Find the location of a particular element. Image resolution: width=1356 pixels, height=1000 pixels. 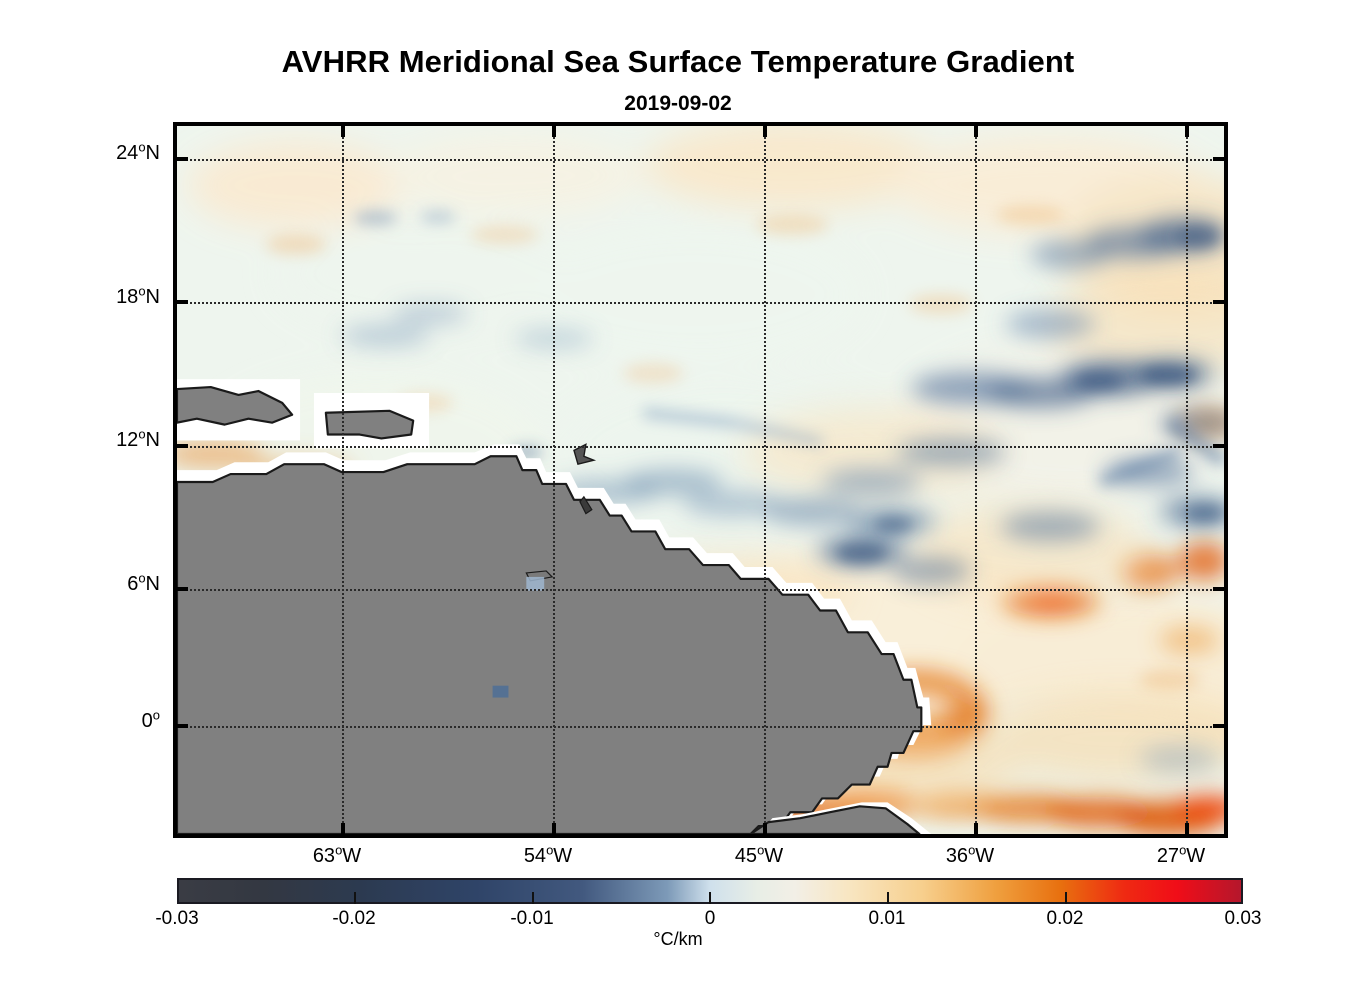

colorbar-label-0: 0 is located at coordinates (710, 918).